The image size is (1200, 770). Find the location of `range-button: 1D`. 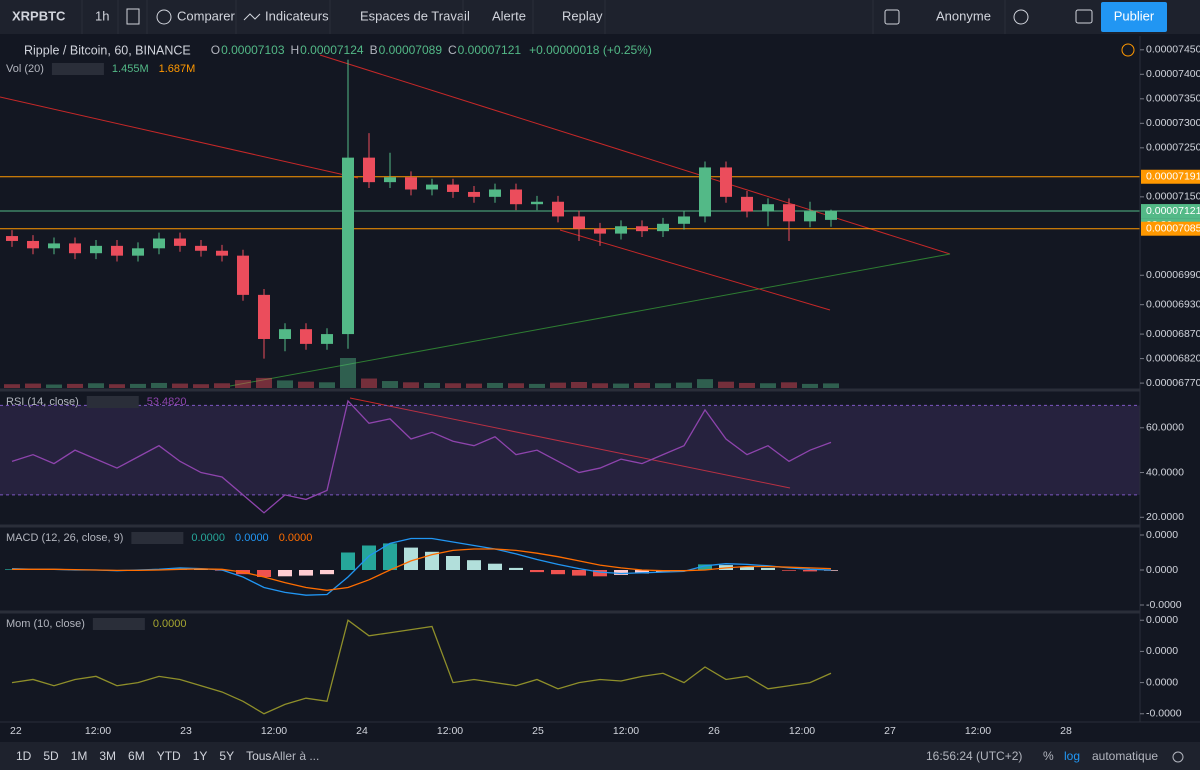

range-button: 1D is located at coordinates (24, 756).